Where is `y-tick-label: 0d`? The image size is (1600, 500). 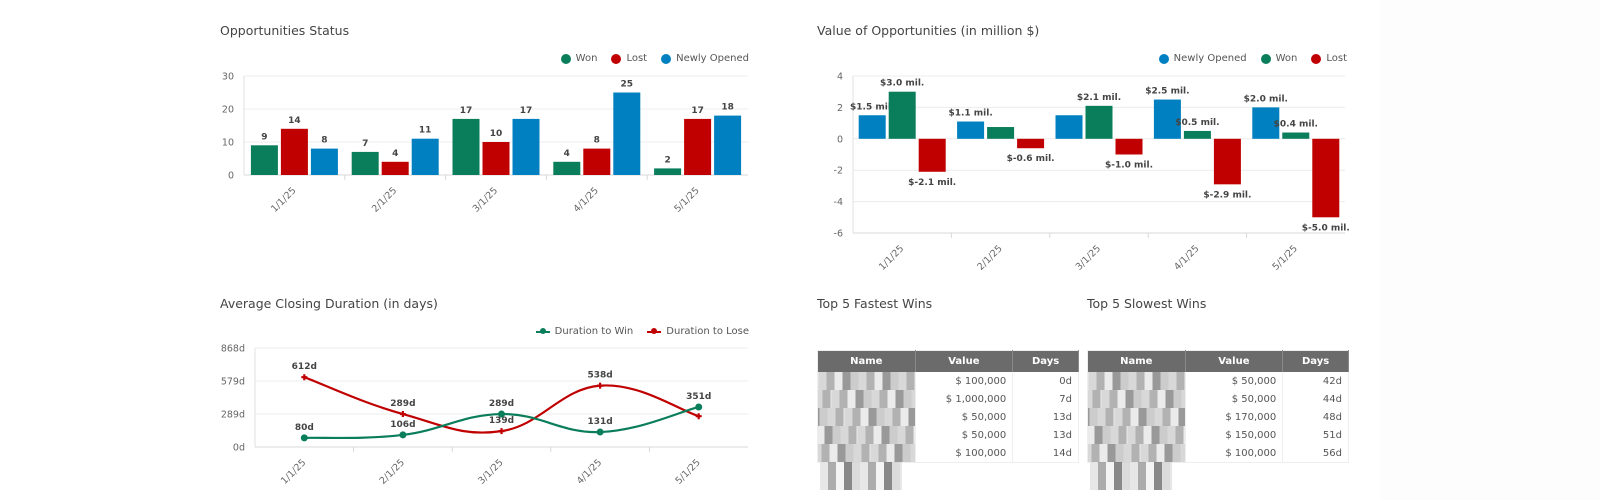 y-tick-label: 0d is located at coordinates (239, 448).